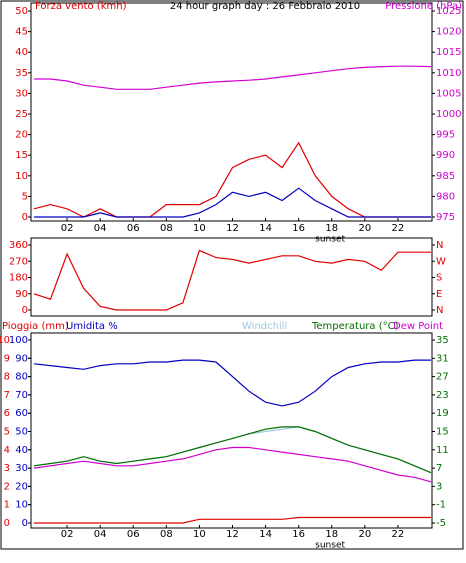 The image size is (466, 563). I want to click on y-tick-label: 60, so click(21, 413).